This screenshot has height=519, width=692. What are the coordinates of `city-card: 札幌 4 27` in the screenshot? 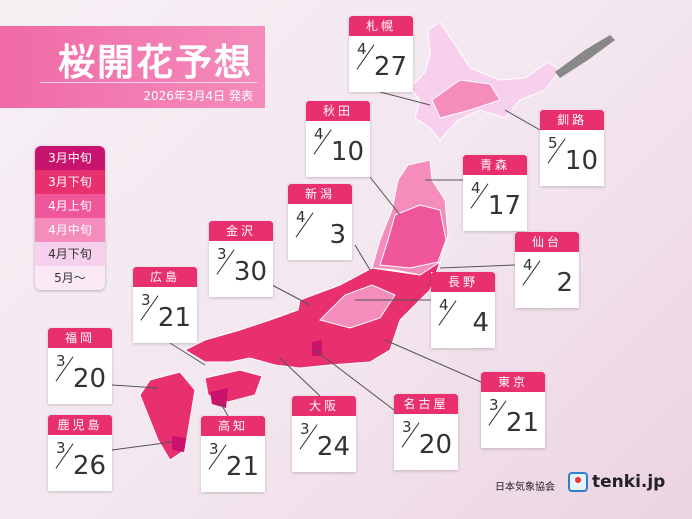 It's located at (381, 54).